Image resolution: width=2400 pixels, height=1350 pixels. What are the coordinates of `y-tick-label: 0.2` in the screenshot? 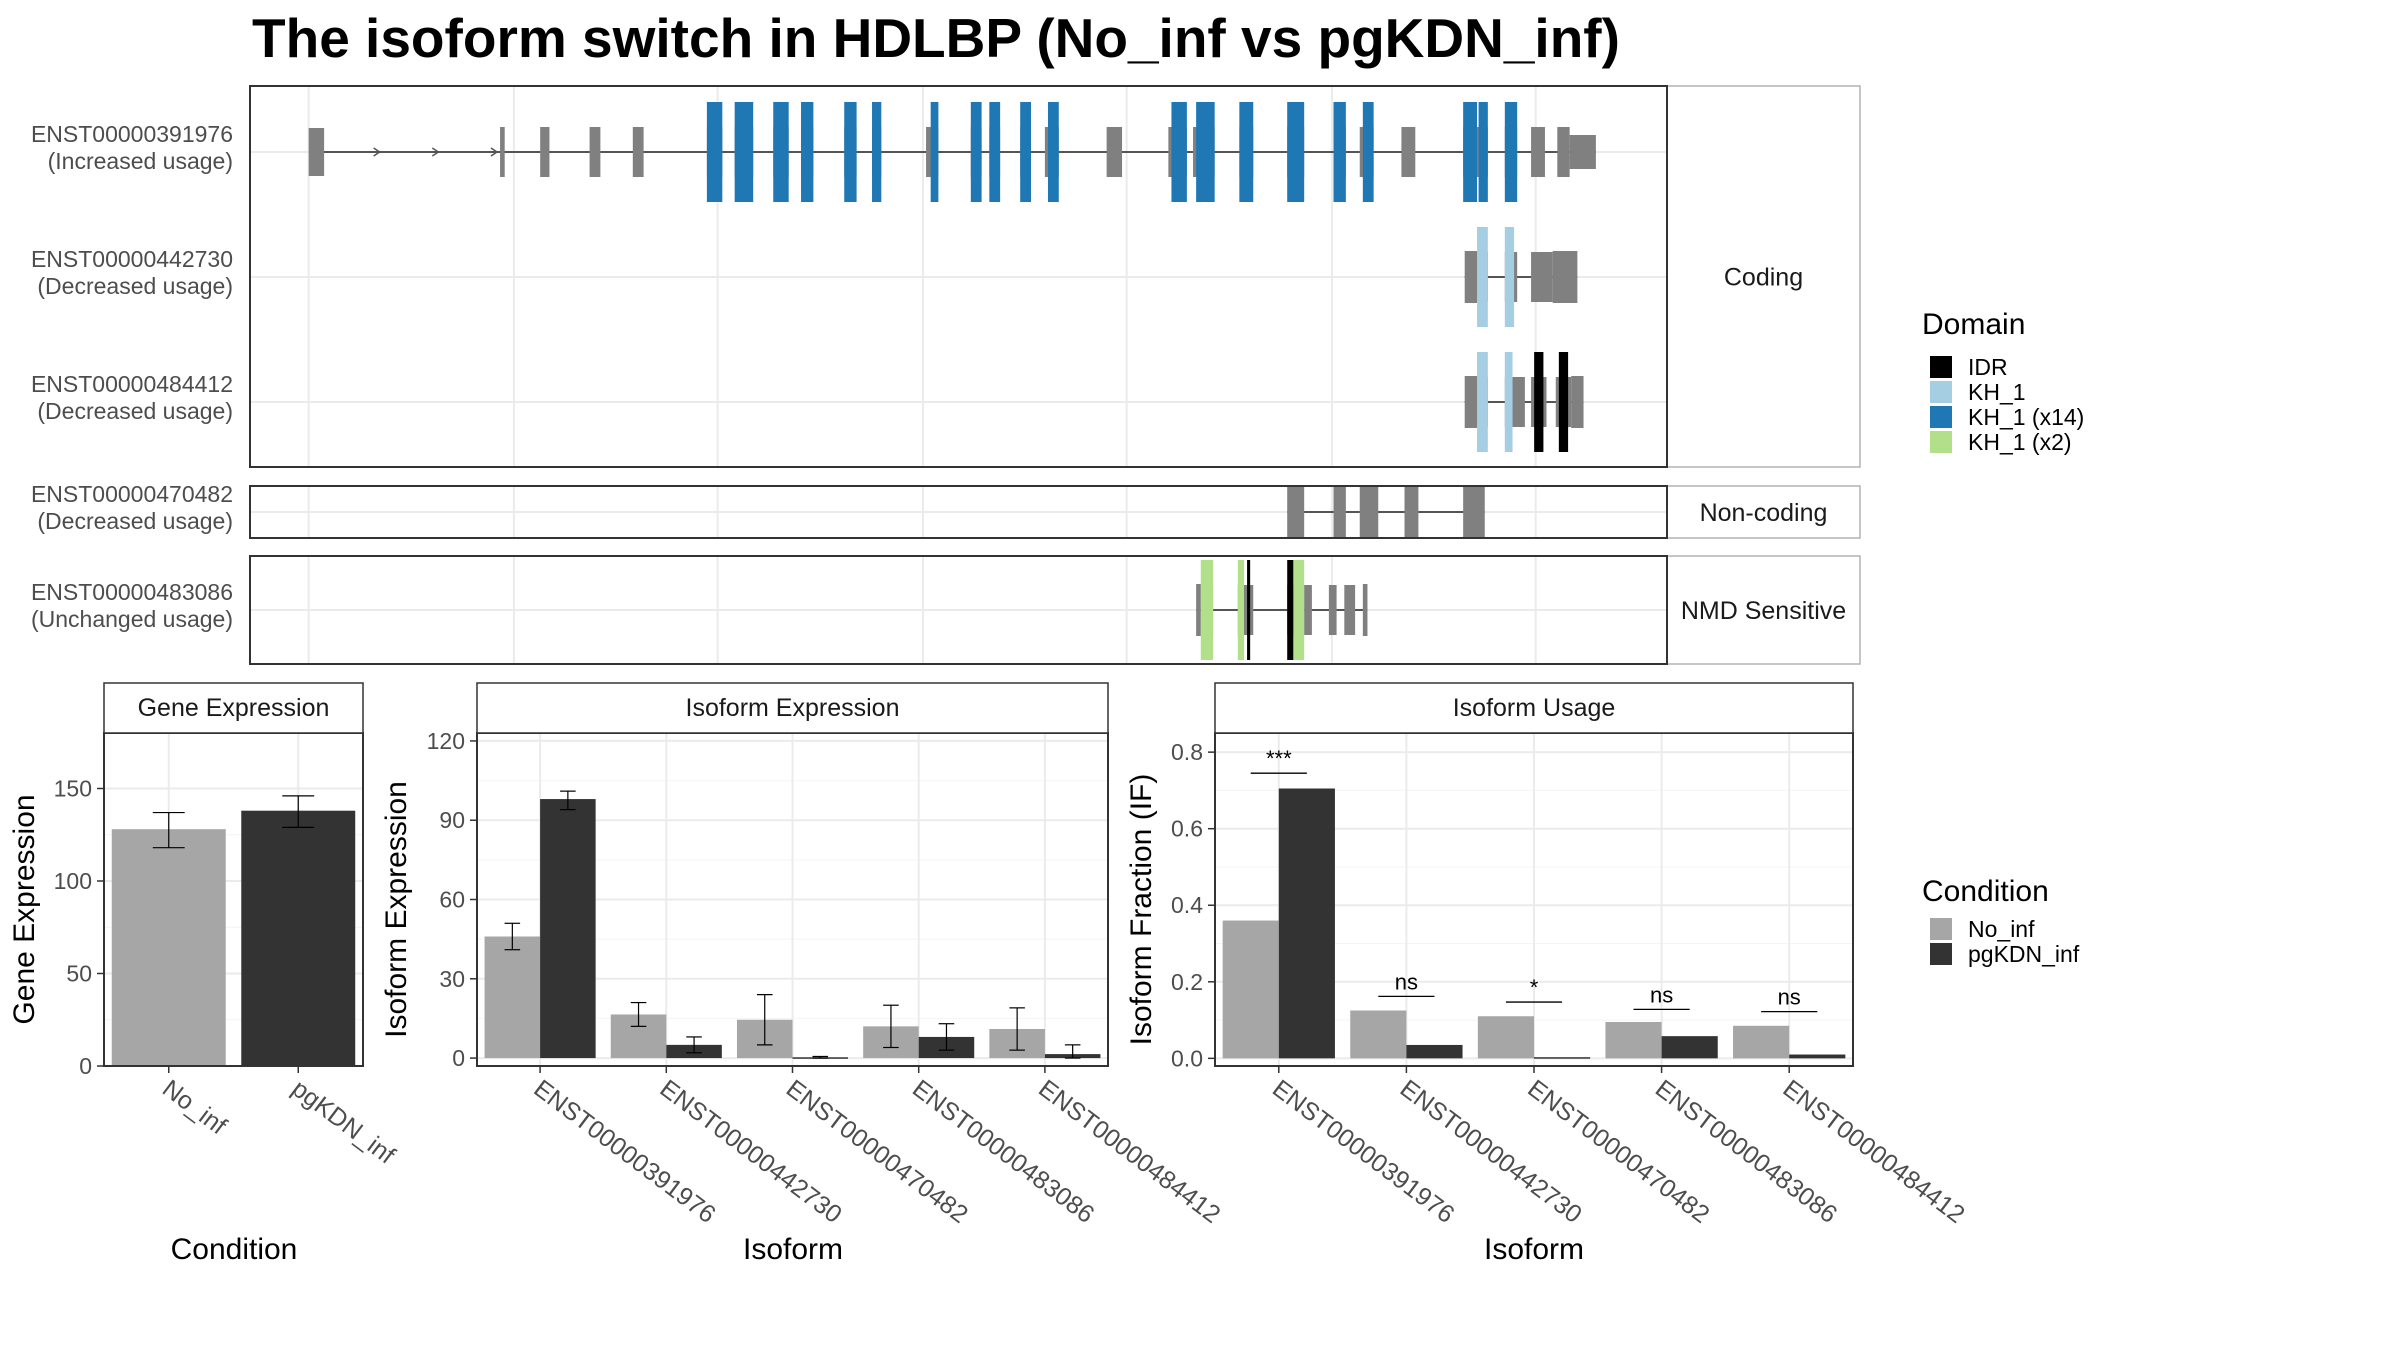 It's located at (1187, 982).